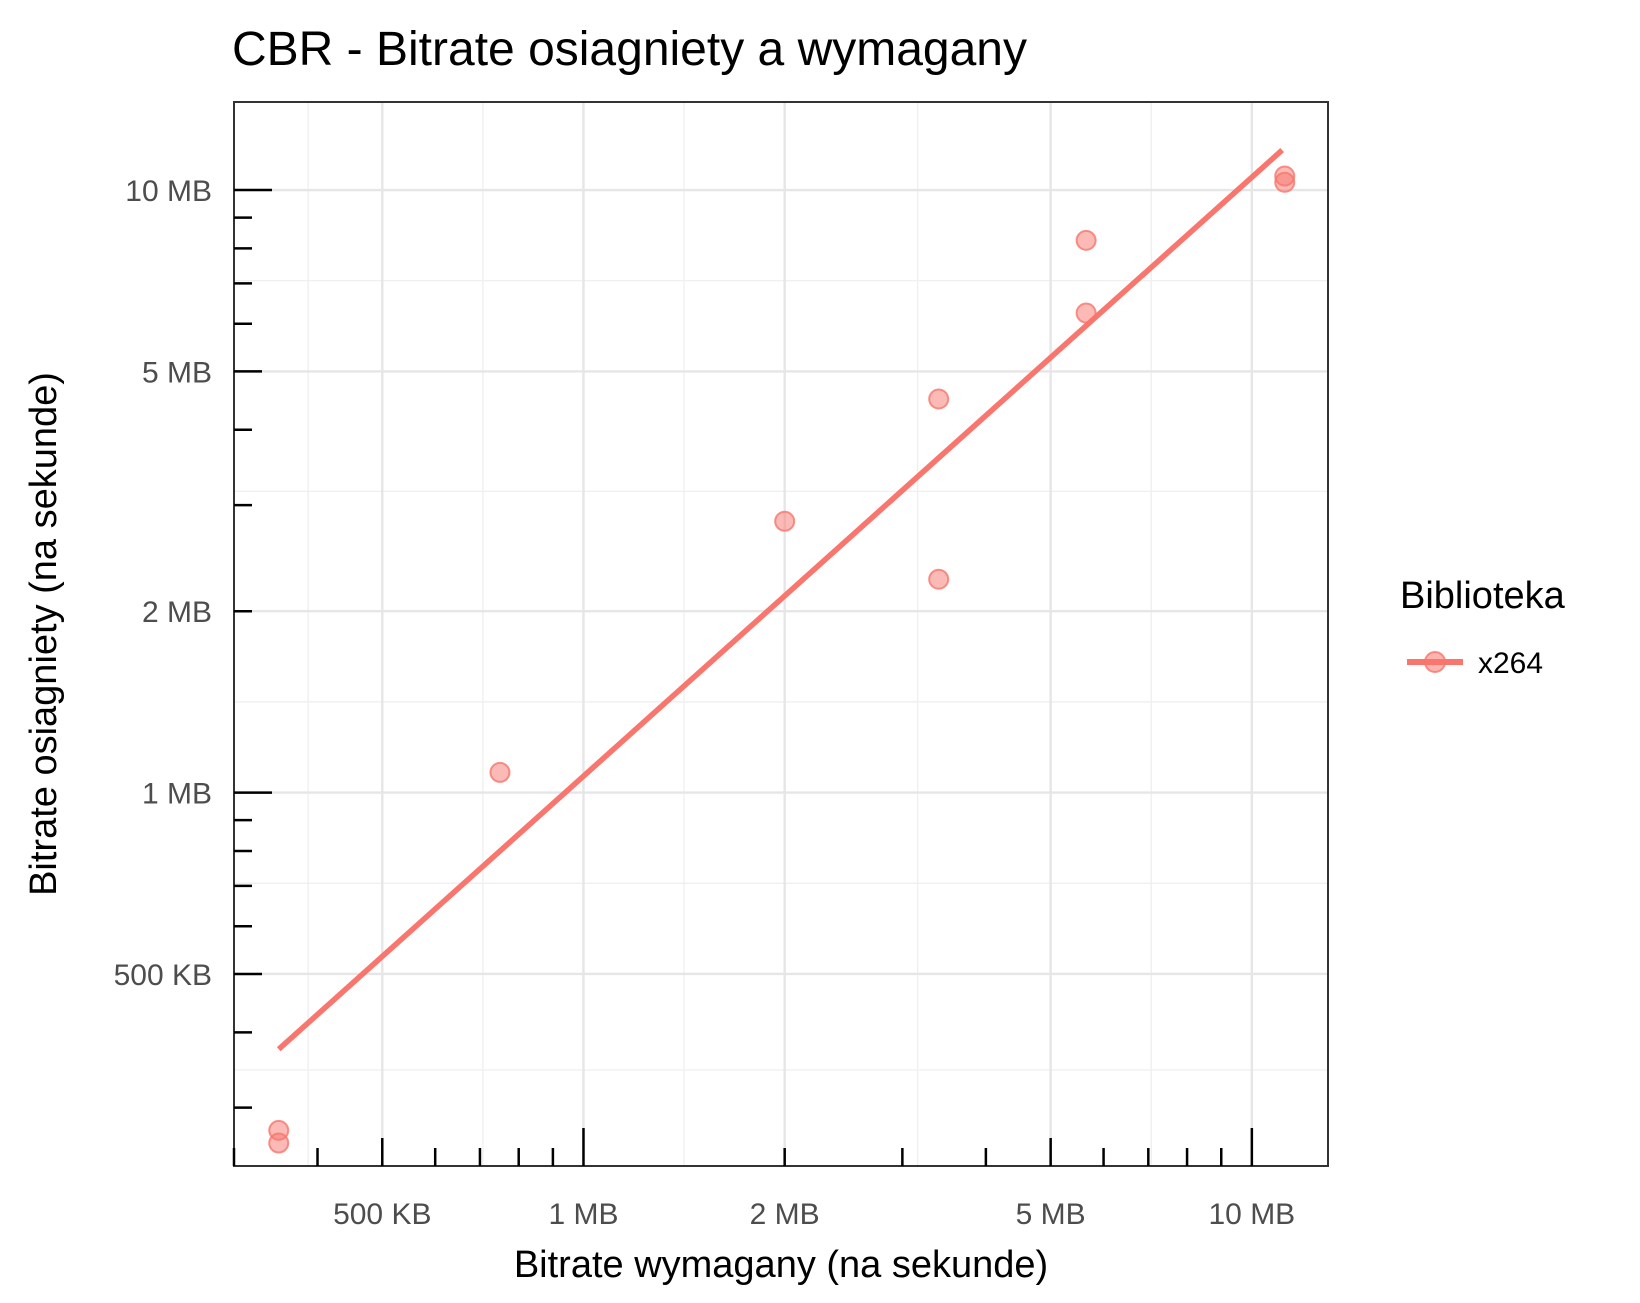 The height and width of the screenshot is (1303, 1640). What do you see at coordinates (763, 1179) in the screenshot?
I see `x-axis: 500 KB 1 MB 2 MB 5 MB 10 MB` at bounding box center [763, 1179].